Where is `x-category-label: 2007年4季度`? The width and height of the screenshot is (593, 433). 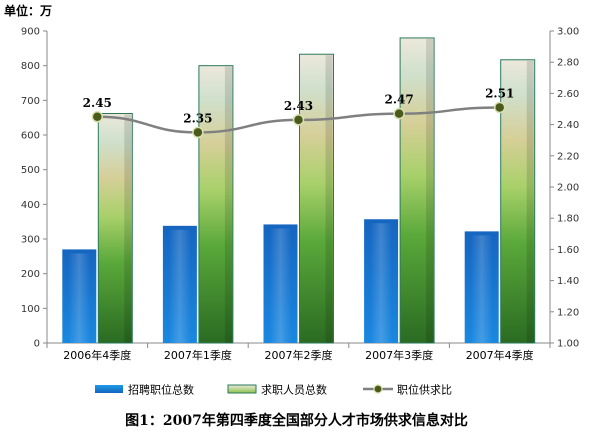
x-category-label: 2007年4季度 is located at coordinates (500, 355).